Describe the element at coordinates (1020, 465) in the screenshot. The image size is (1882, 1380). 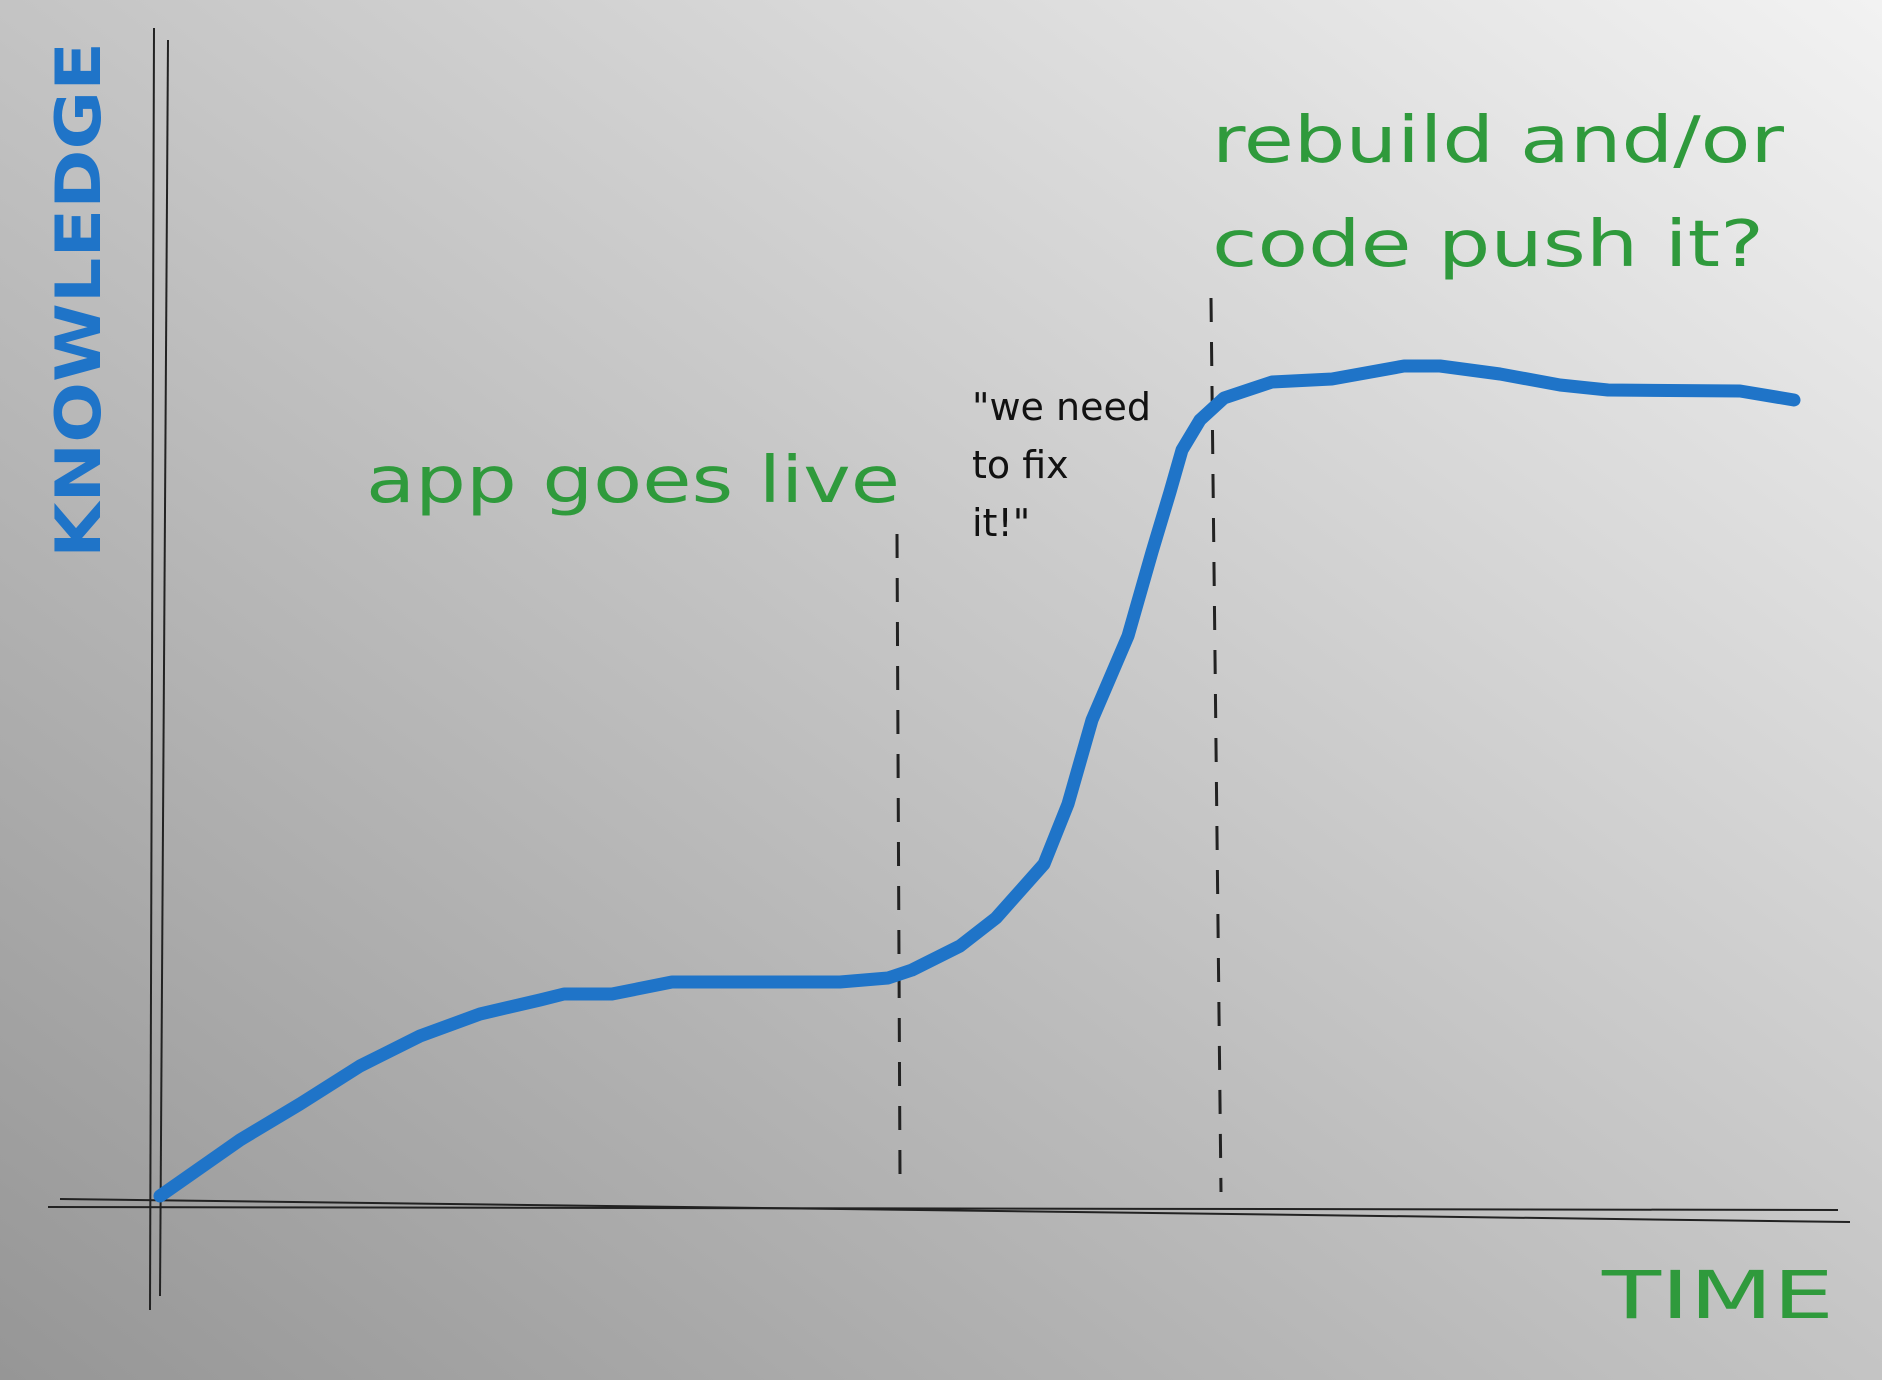
I see `quote-line: to fix` at that location.